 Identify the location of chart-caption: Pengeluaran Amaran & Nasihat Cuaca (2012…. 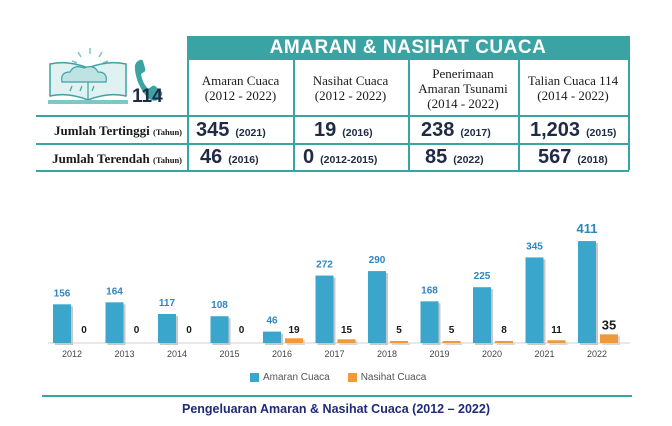
(335, 409).